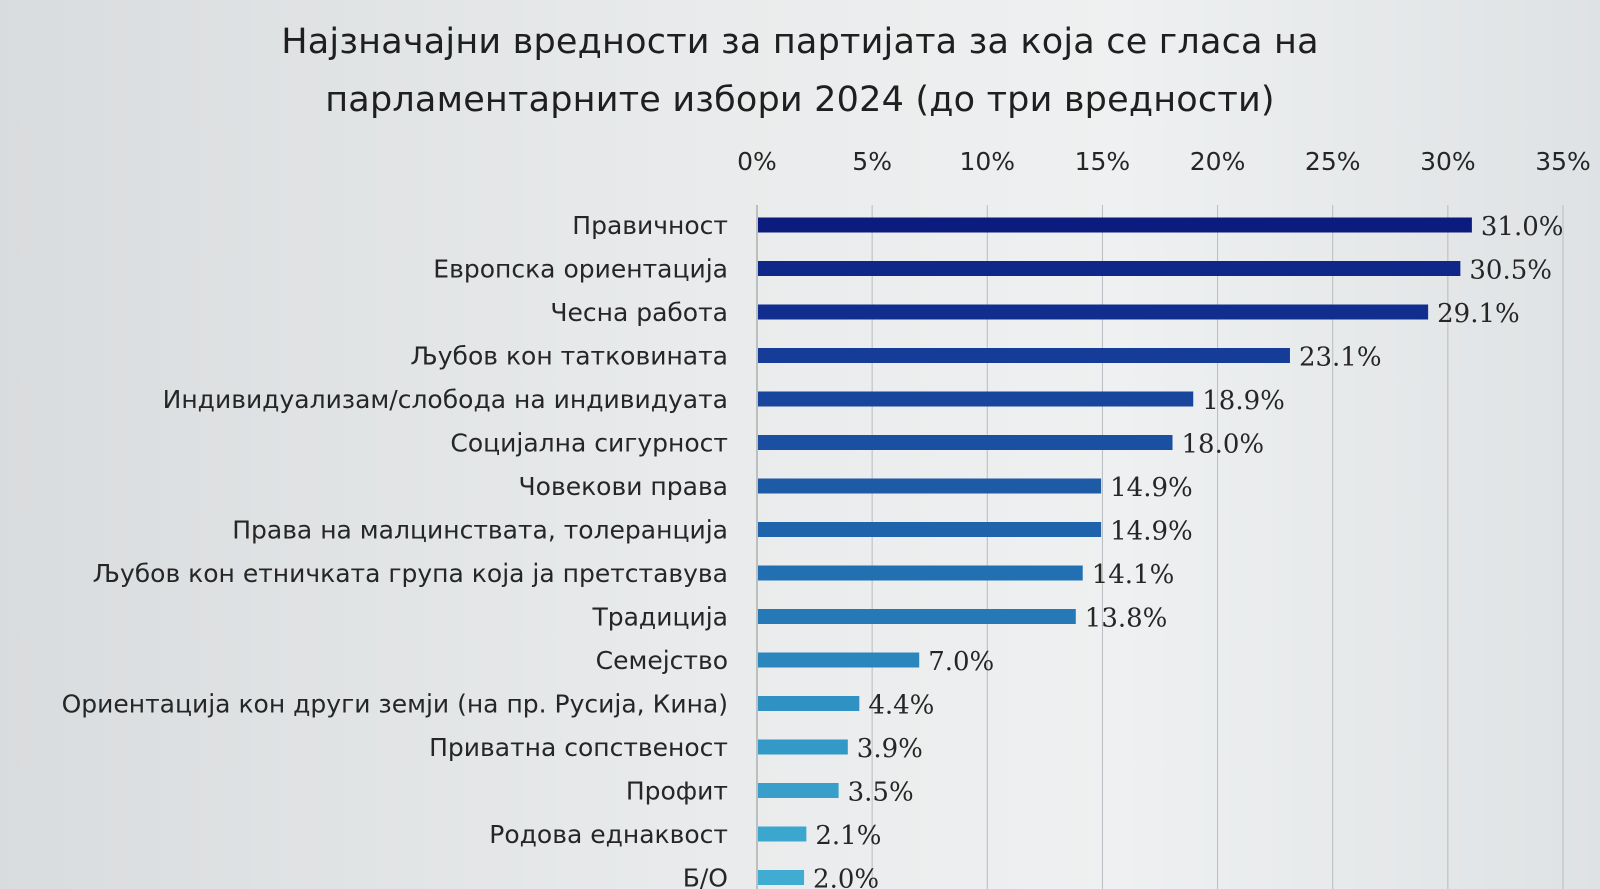  Describe the element at coordinates (890, 749) in the screenshot. I see `value-label-12: 3.9%` at that location.